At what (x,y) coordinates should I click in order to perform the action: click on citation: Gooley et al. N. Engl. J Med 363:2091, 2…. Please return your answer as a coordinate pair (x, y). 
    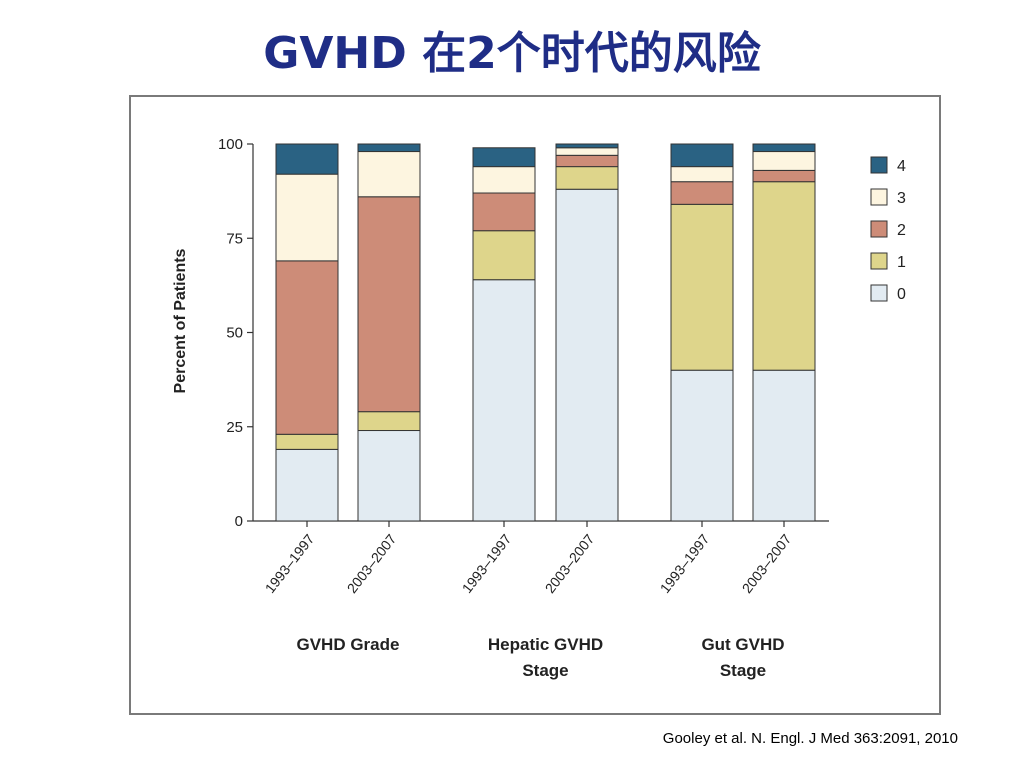
    Looking at the image, I should click on (810, 738).